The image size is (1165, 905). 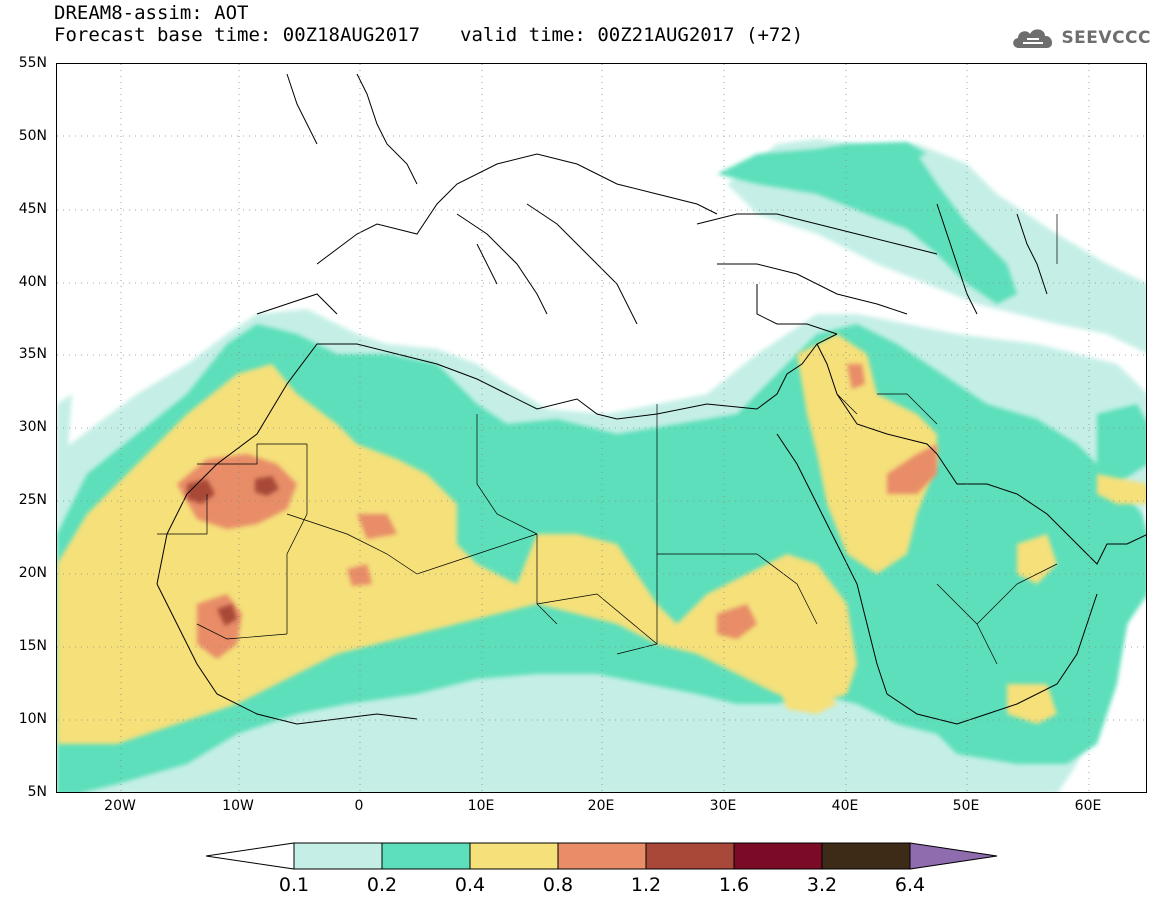 I want to click on colorbar-label: 0.4, so click(x=470, y=885).